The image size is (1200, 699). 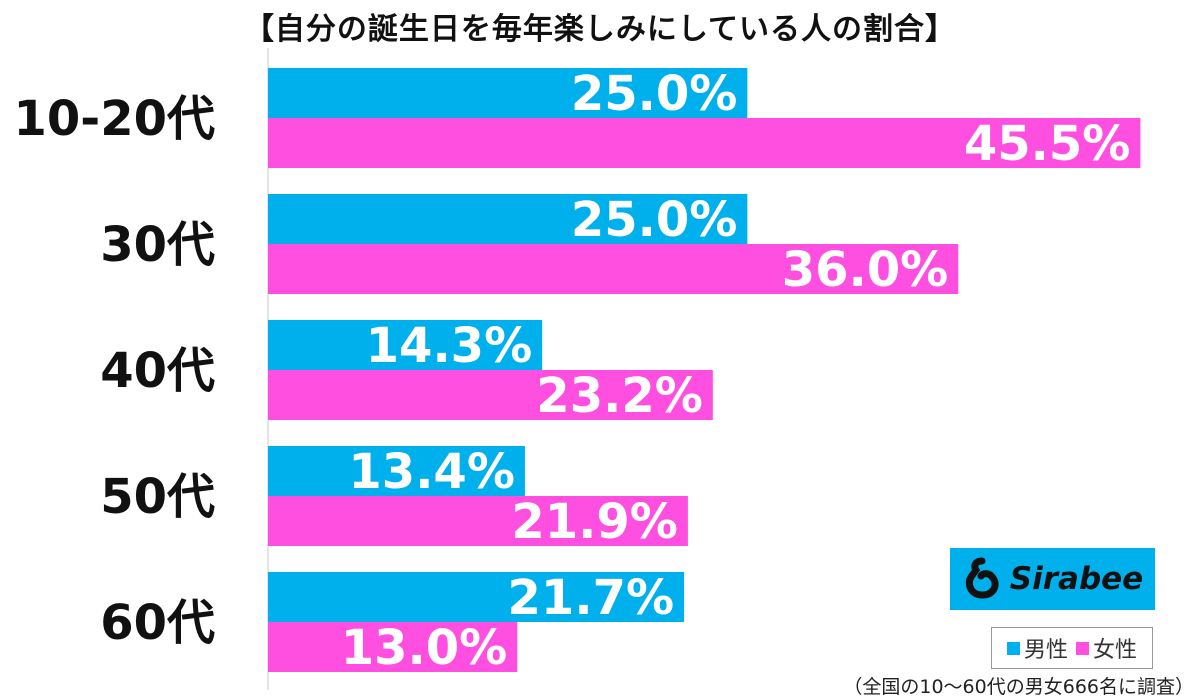 I want to click on category-label-0: 10-20代, so click(x=114, y=119).